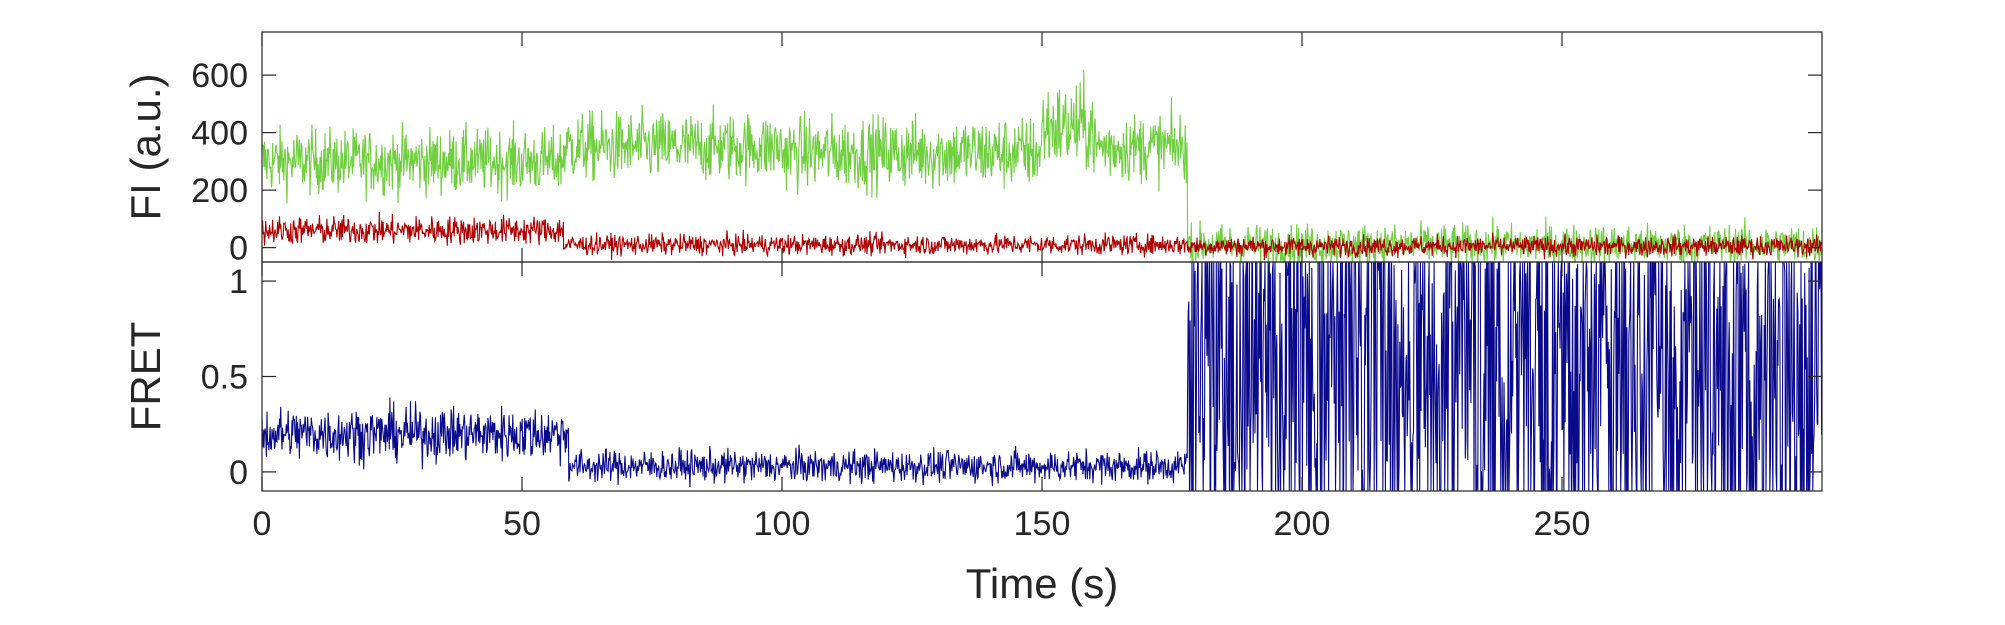 This screenshot has width=2005, height=625. Describe the element at coordinates (1302, 524) in the screenshot. I see `x-tick-label: 200` at that location.